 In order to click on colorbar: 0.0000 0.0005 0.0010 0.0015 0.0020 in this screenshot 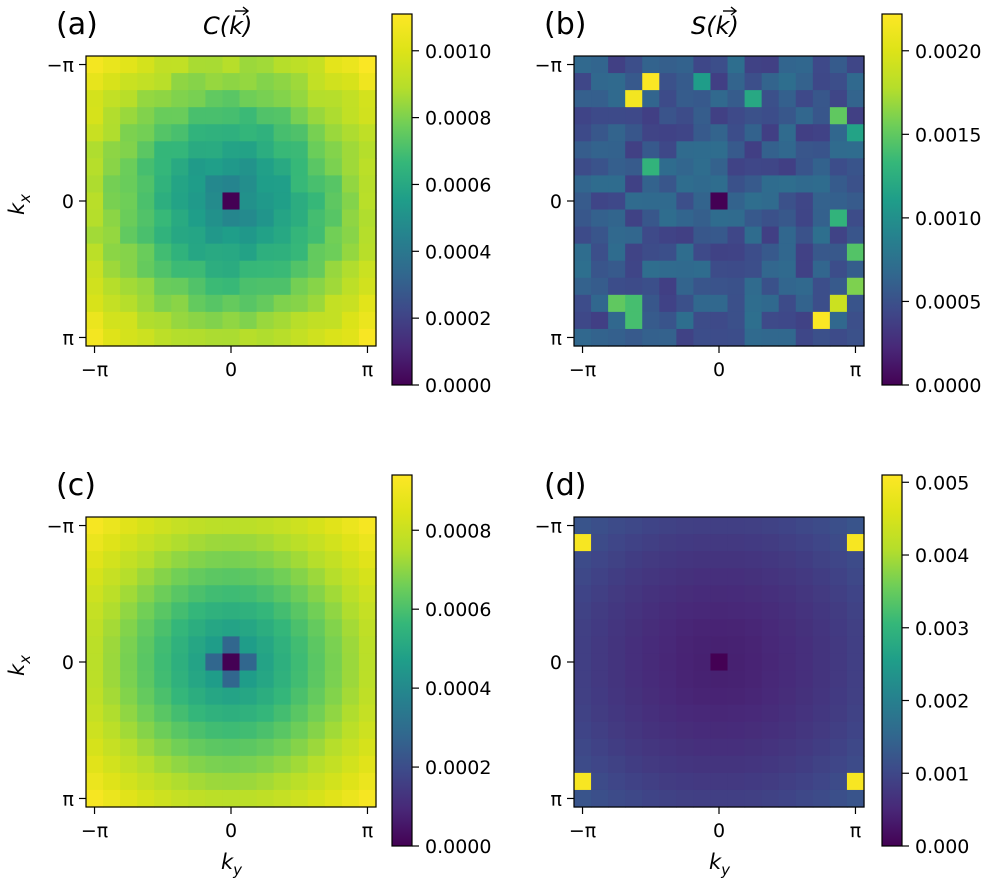, I will do `click(931, 205)`.